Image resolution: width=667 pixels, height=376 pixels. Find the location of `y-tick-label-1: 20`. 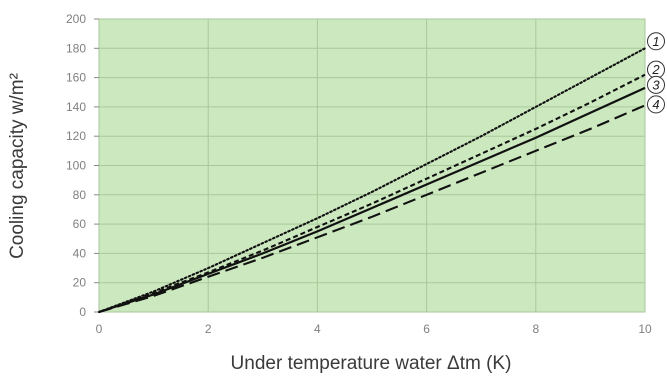

y-tick-label-1: 20 is located at coordinates (80, 283).